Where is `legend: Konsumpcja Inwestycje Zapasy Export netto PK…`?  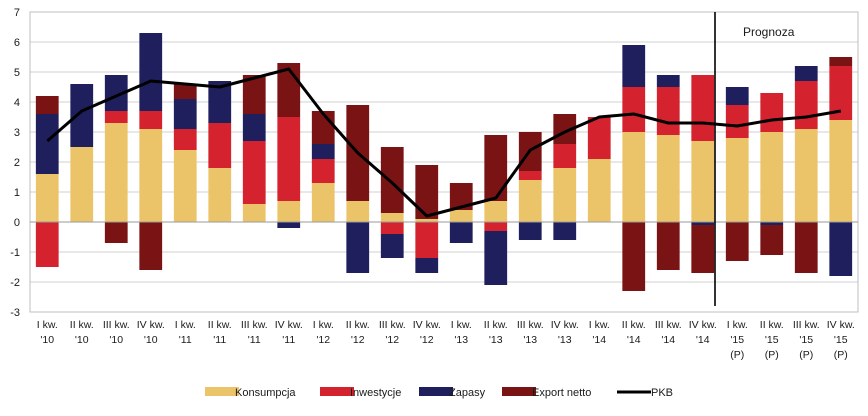
legend: Konsumpcja Inwestycje Zapasy Export netto PK… is located at coordinates (439, 393).